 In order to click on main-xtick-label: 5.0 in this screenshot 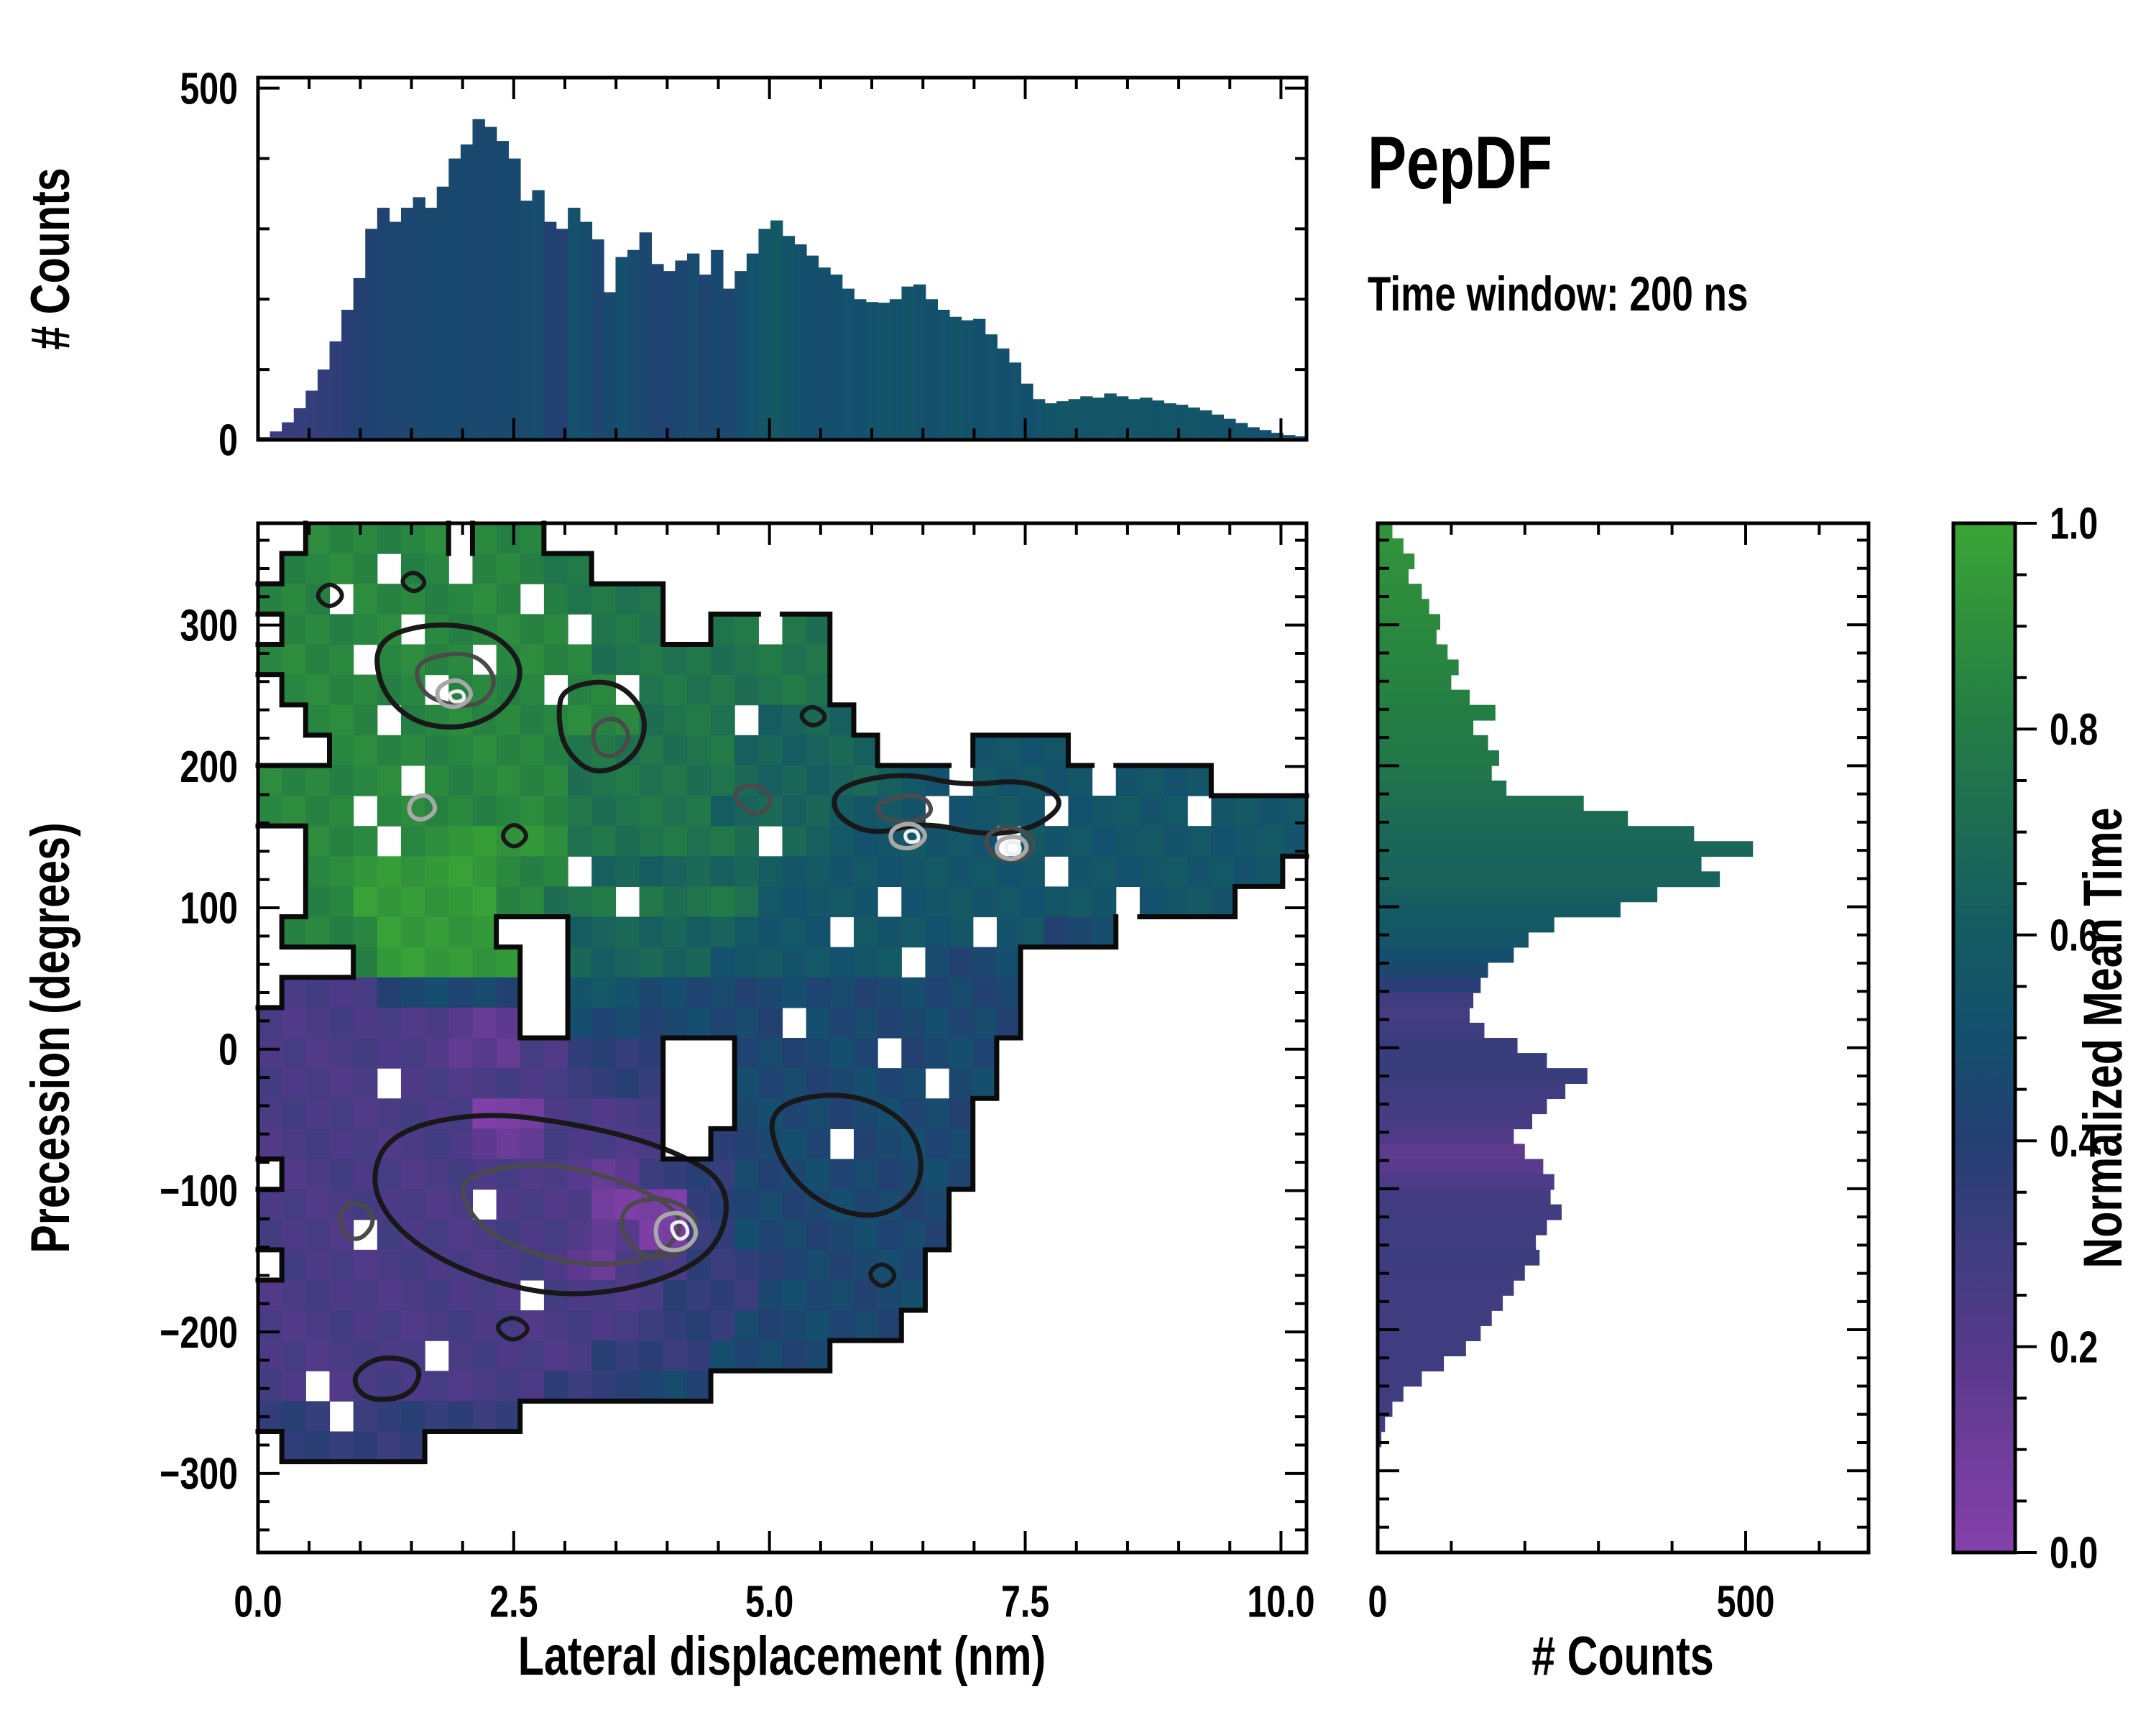, I will do `click(769, 1602)`.